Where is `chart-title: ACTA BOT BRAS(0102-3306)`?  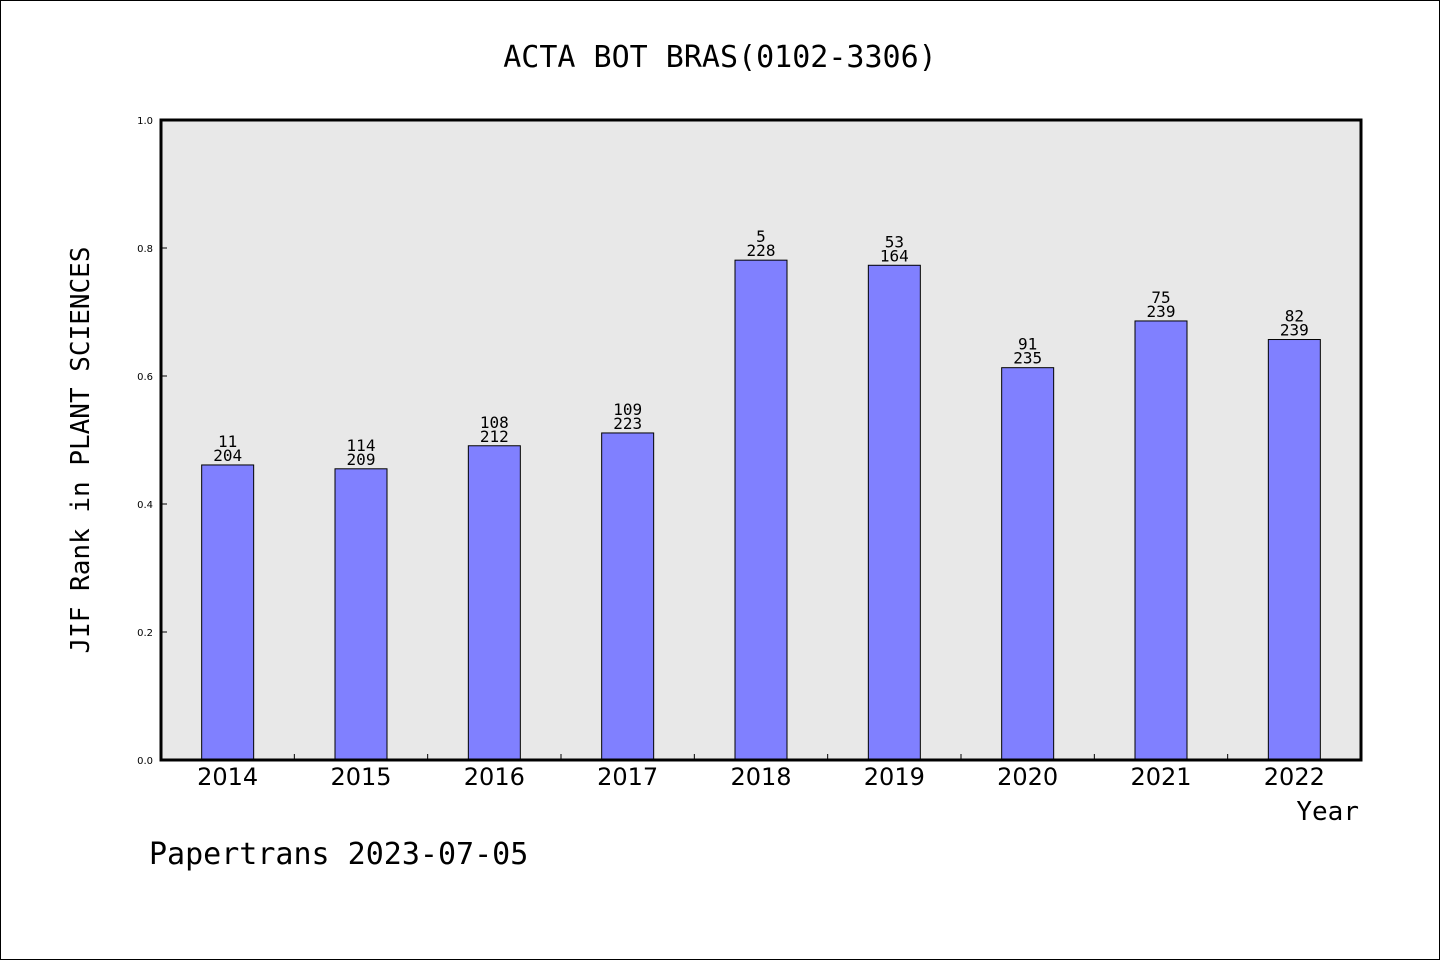
chart-title: ACTA BOT BRAS(0102-3306) is located at coordinates (719, 57).